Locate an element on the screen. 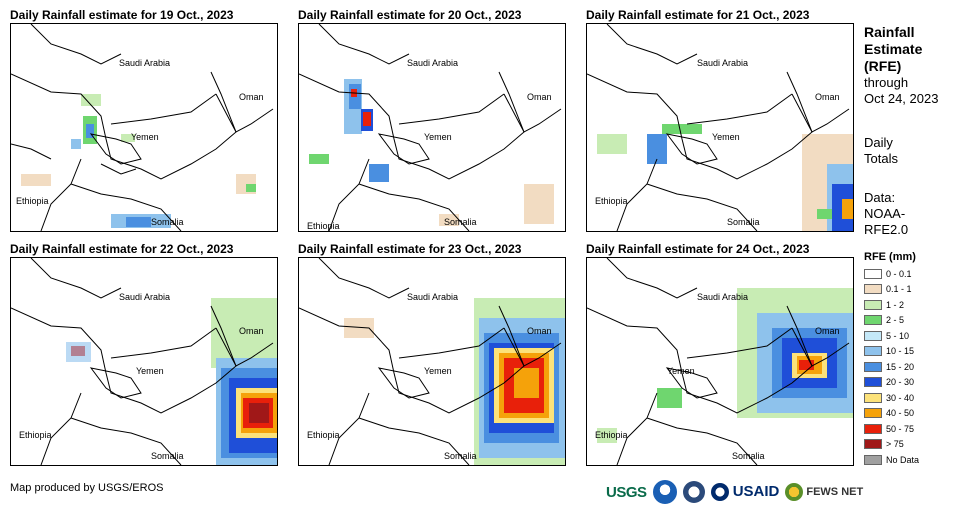 The image size is (967, 511). map-label-ethiopia-4: Ethiopia is located at coordinates (35, 435).